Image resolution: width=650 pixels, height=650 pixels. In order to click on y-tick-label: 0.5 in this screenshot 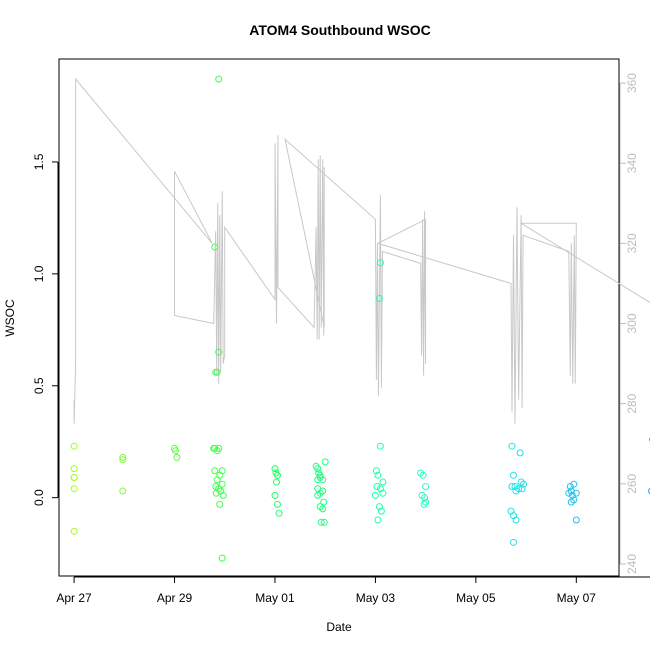, I will do `click(39, 385)`.